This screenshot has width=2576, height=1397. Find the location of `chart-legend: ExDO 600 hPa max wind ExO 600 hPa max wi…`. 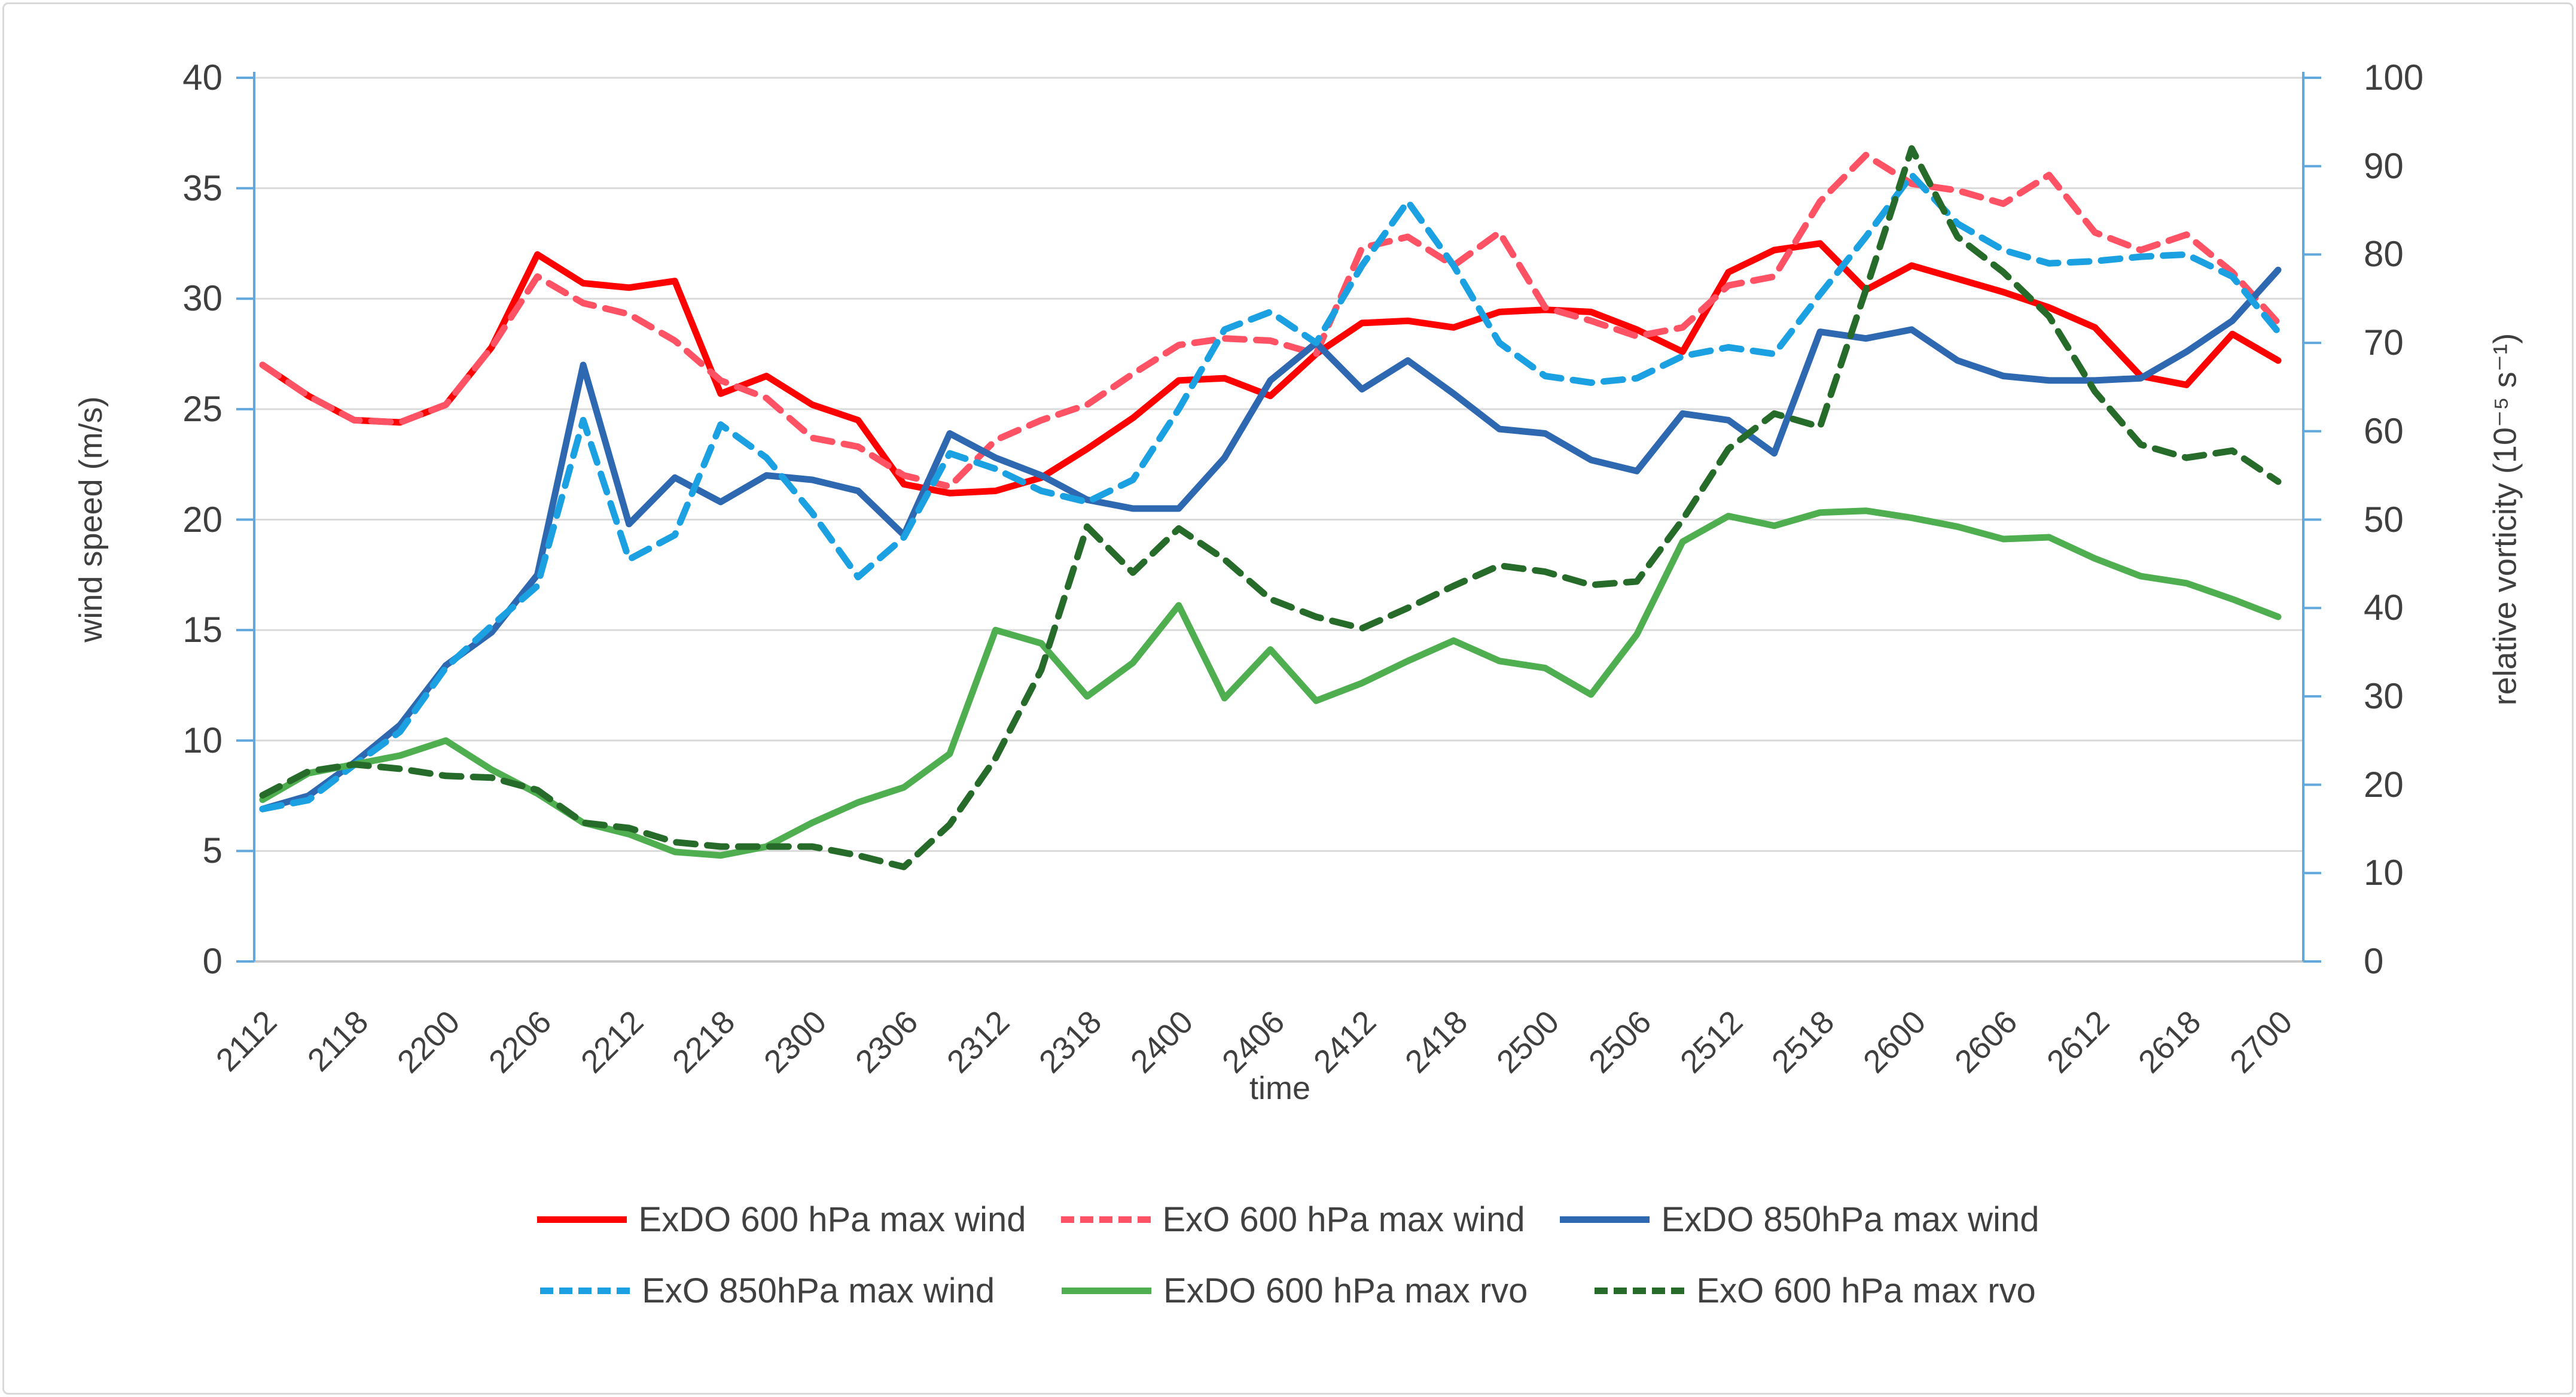

chart-legend: ExDO 600 hPa max wind ExO 600 hPa max wi… is located at coordinates (1288, 1255).